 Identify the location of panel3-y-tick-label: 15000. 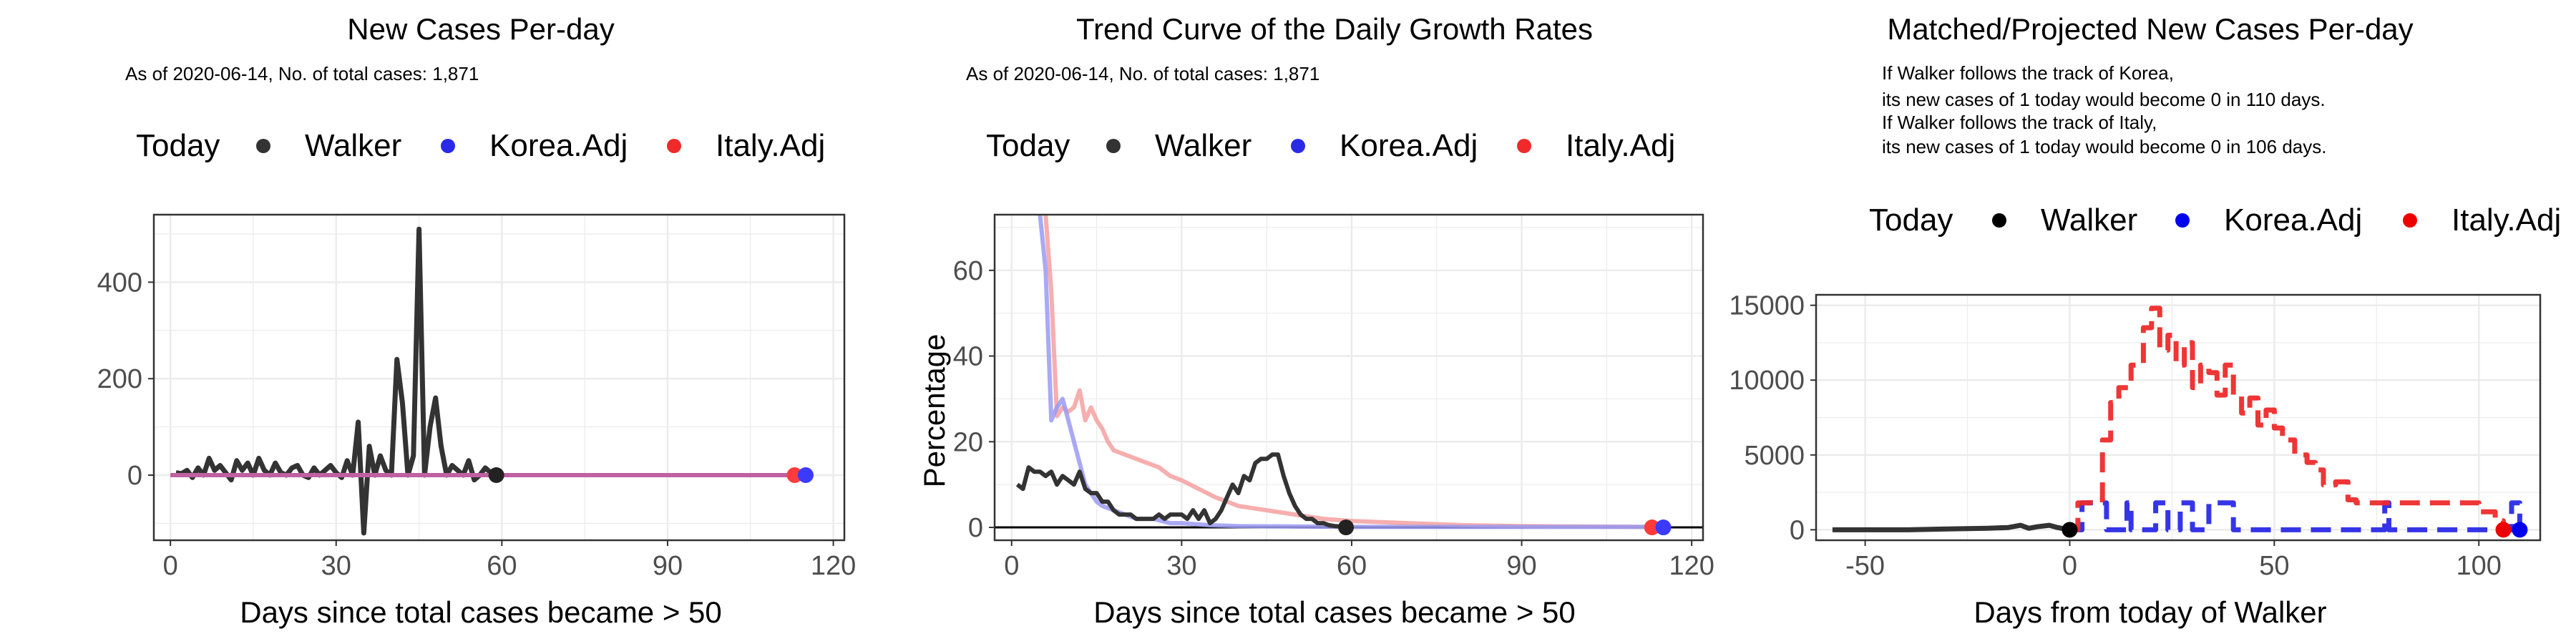
(1767, 306).